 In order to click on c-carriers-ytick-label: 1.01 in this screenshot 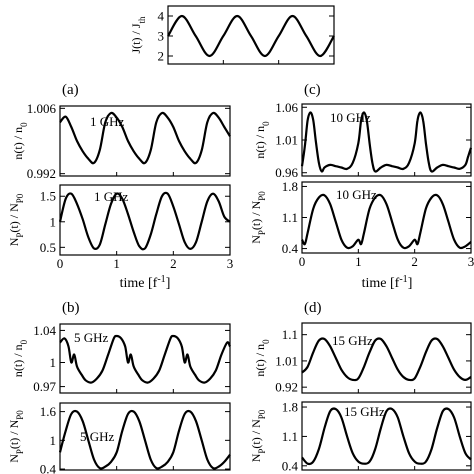, I will do `click(286, 140)`.